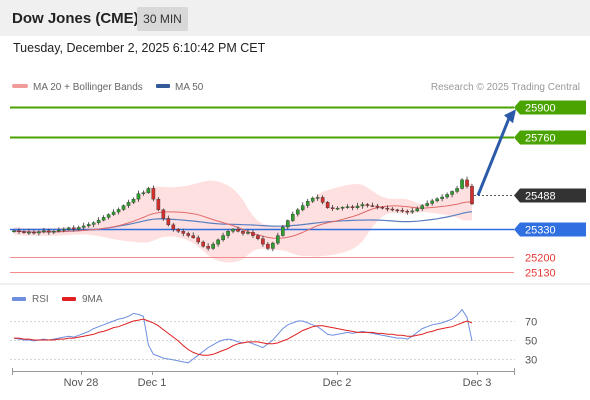 The height and width of the screenshot is (400, 590). I want to click on moving-averages, so click(243, 220).